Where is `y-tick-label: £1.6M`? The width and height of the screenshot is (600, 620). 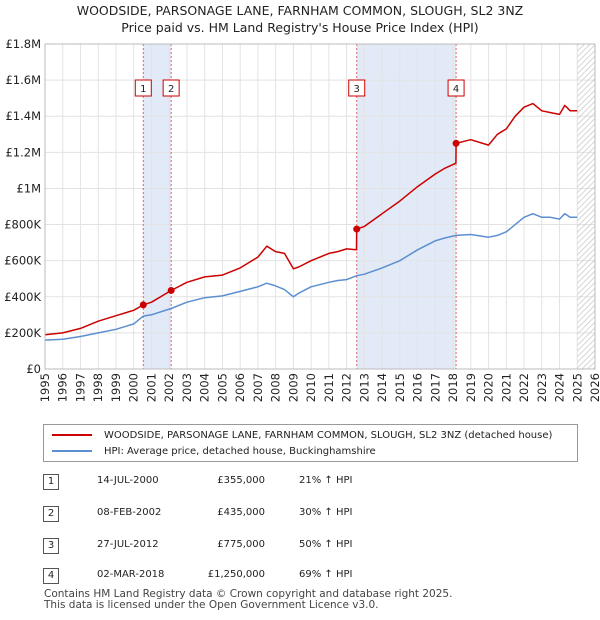 y-tick-label: £1.6M is located at coordinates (23, 80).